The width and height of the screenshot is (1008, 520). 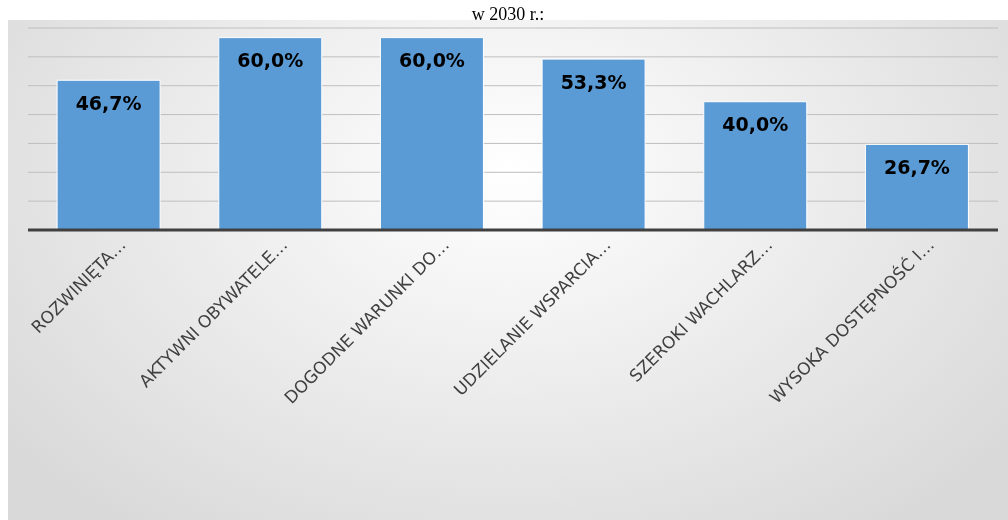 What do you see at coordinates (508, 14) in the screenshot?
I see `chart-title: w 2030 r.:` at bounding box center [508, 14].